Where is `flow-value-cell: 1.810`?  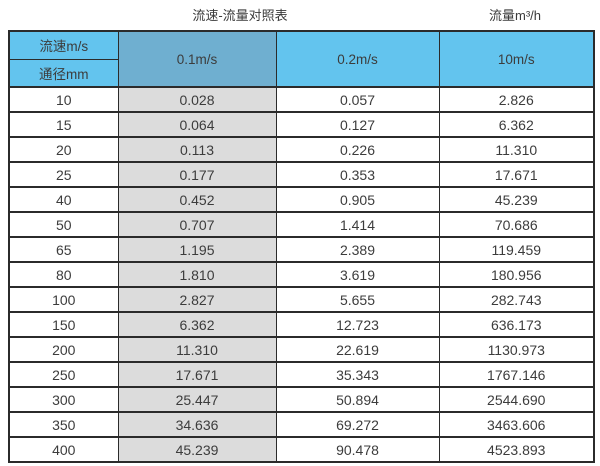 flow-value-cell: 1.810 is located at coordinates (197, 274).